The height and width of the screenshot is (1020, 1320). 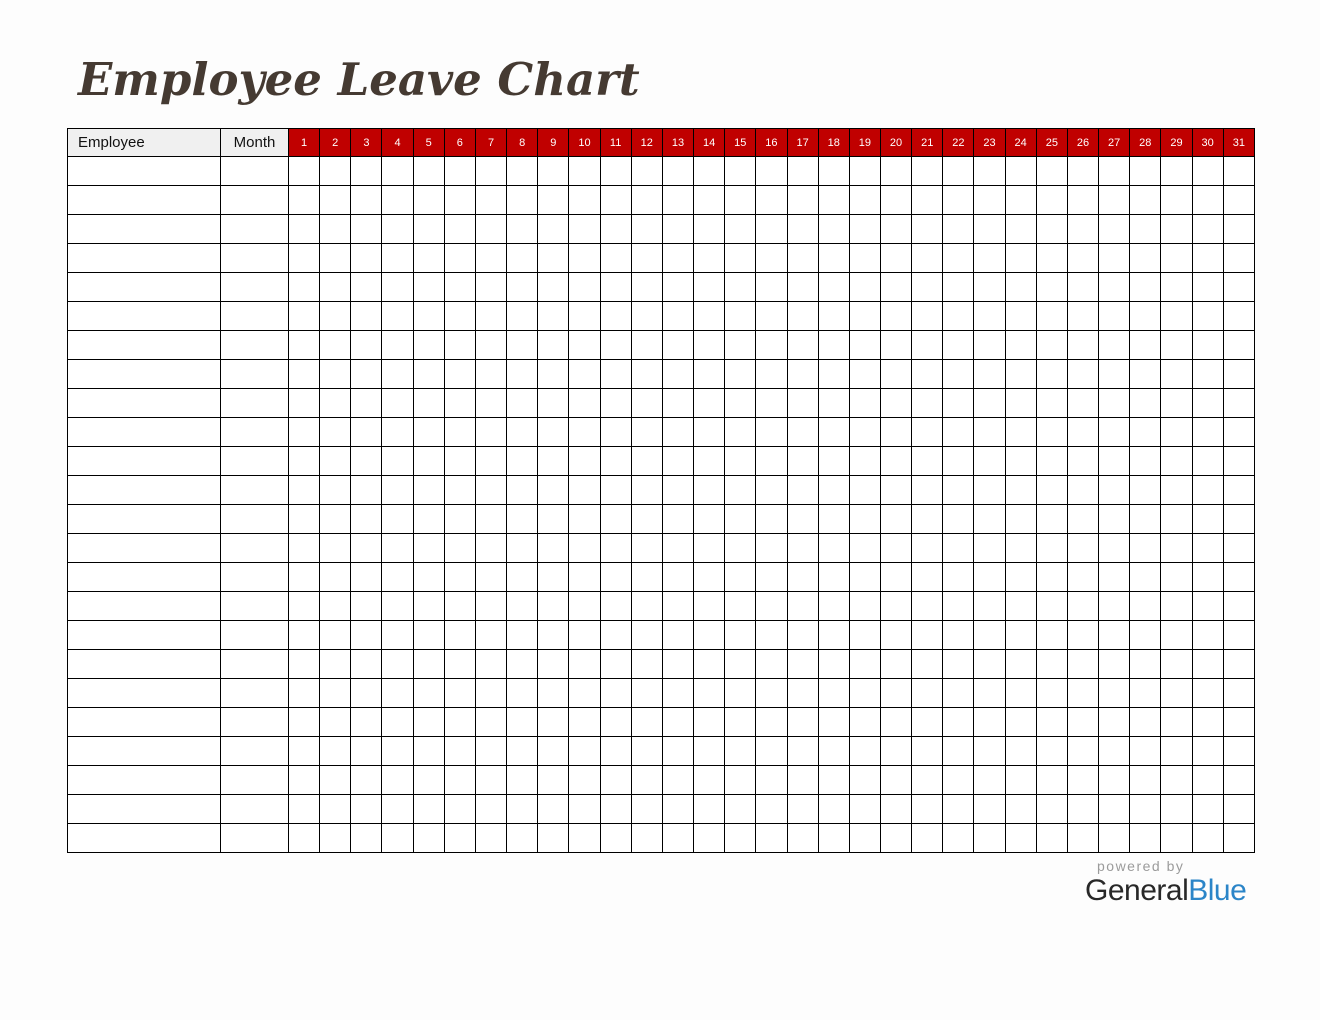 What do you see at coordinates (864, 142) in the screenshot?
I see `day-column-header: 19` at bounding box center [864, 142].